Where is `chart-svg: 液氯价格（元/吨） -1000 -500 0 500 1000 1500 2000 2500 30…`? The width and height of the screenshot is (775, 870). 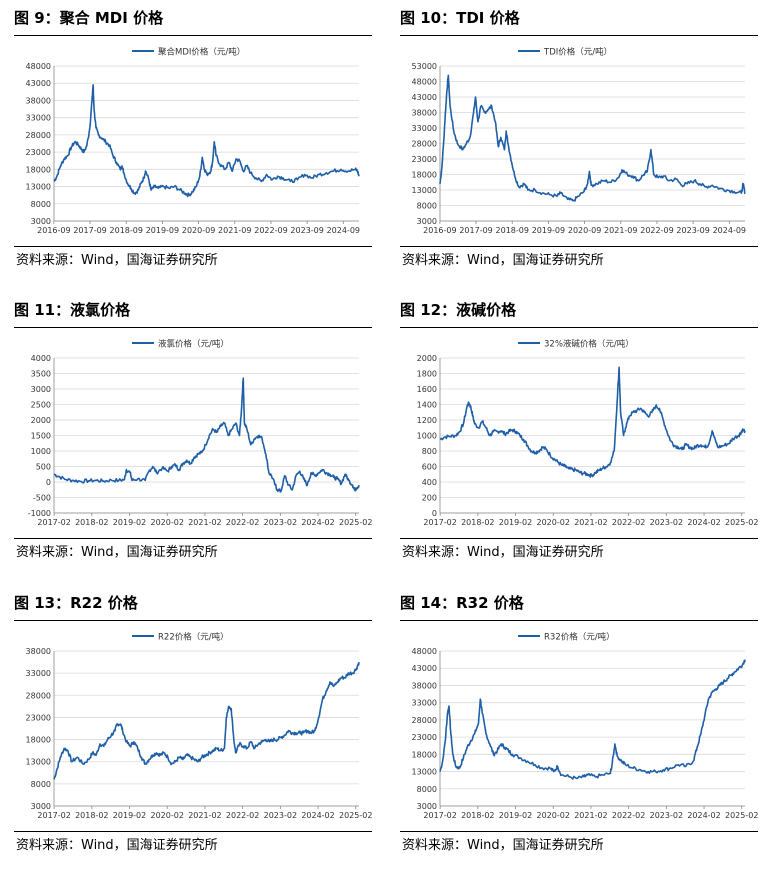 chart-svg: 液氯价格（元/吨） -1000 -500 0 500 1000 1500 2000 2500 30… is located at coordinates (200, 433).